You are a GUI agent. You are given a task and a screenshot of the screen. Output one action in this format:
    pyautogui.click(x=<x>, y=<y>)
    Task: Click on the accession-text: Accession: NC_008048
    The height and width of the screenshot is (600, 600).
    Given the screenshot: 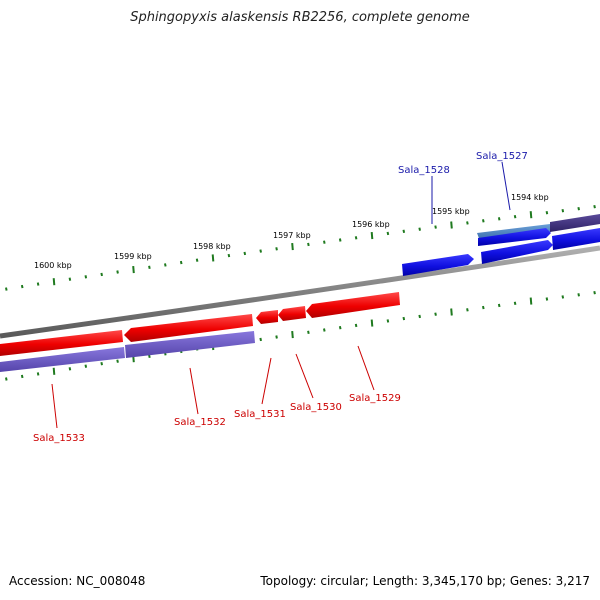 What is the action you would take?
    pyautogui.click(x=77, y=581)
    